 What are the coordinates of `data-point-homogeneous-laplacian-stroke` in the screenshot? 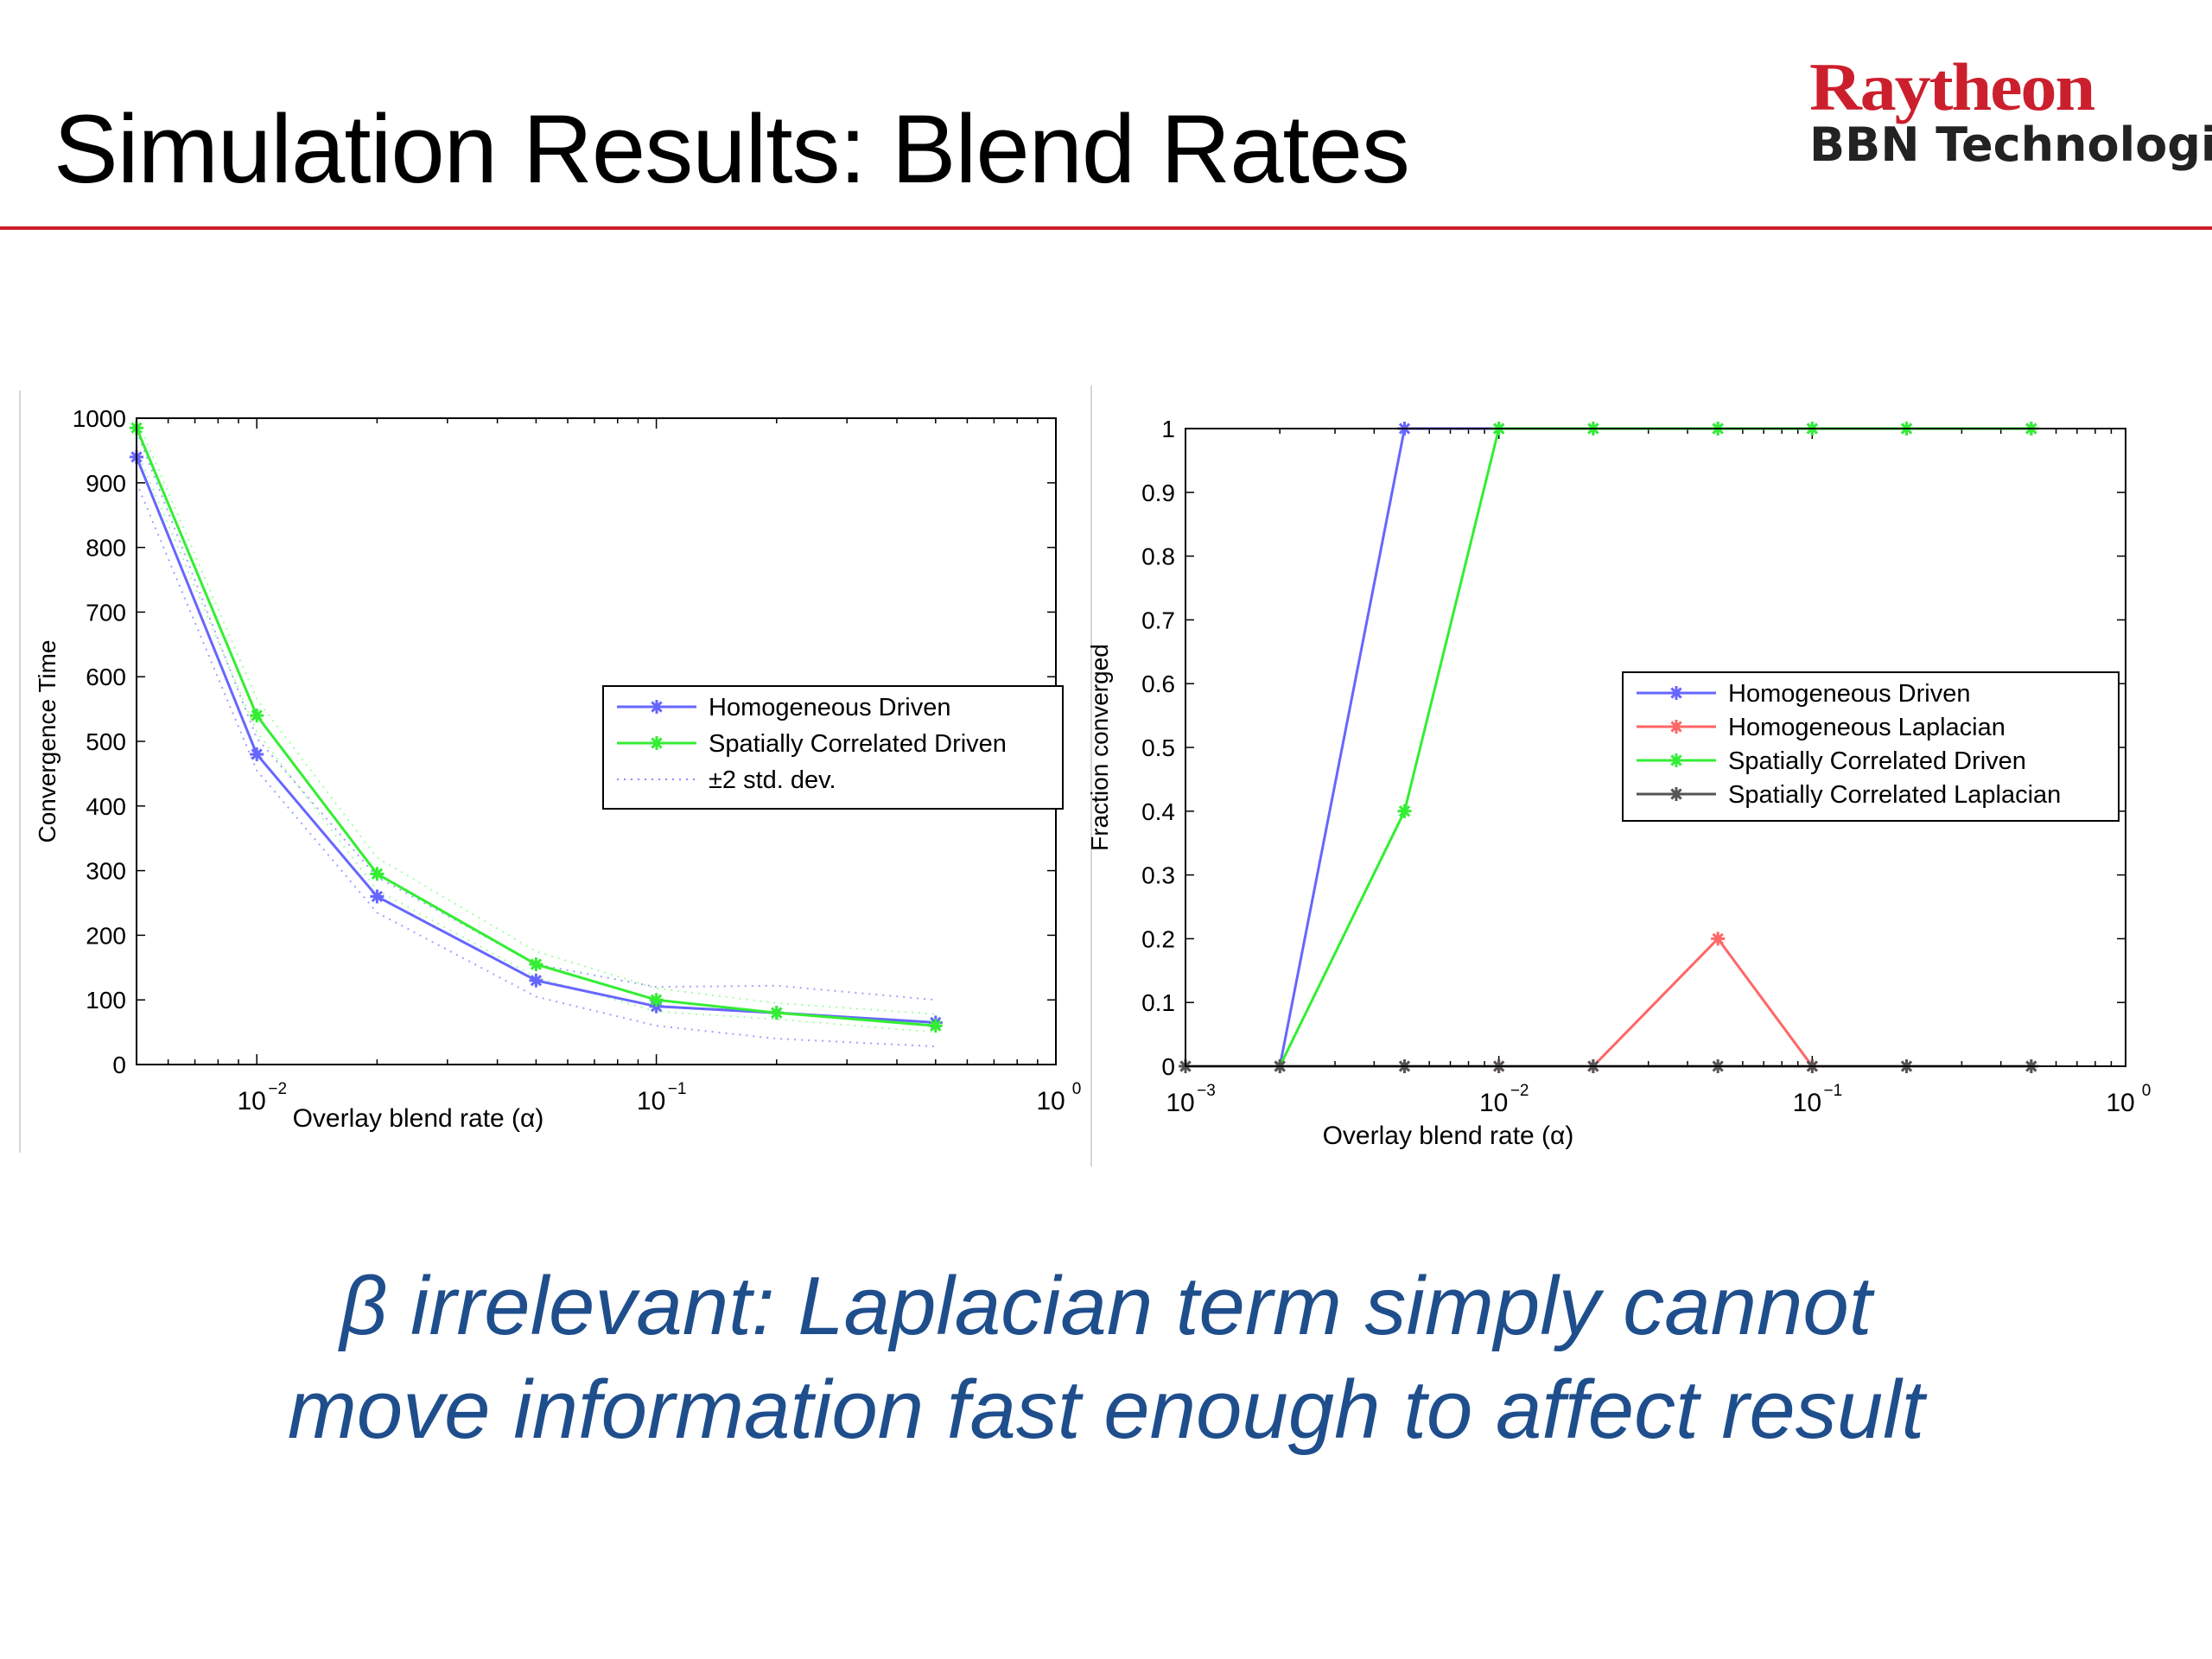 It's located at (1718, 938).